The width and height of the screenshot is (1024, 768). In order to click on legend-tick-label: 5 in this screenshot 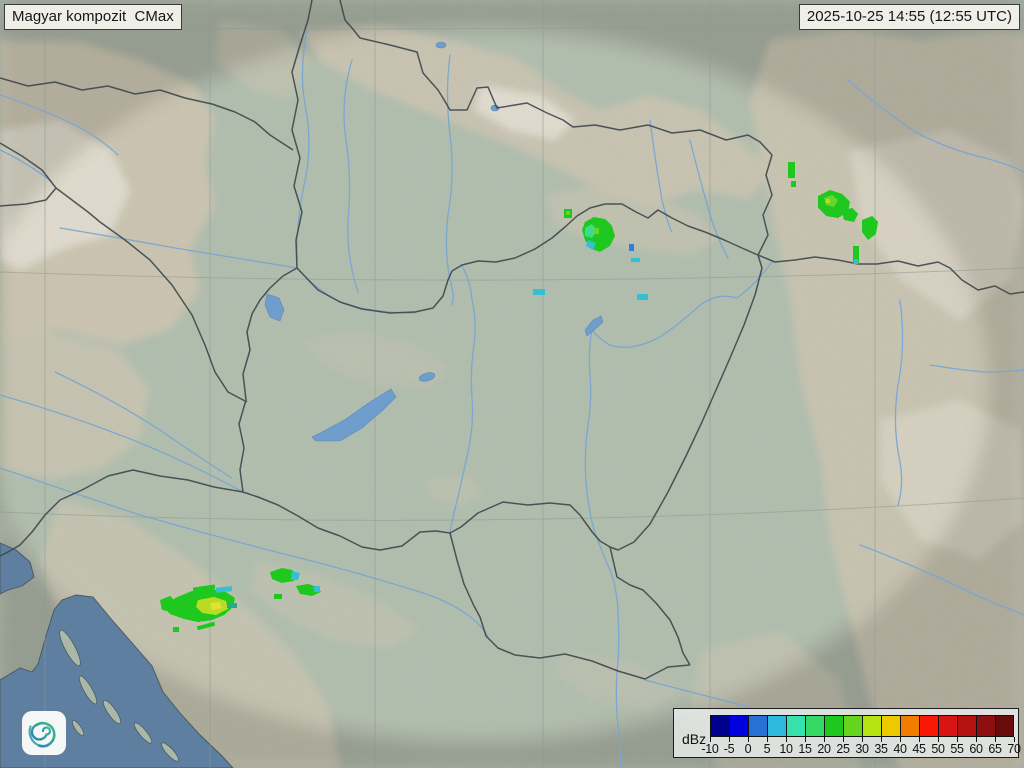, I will do `click(767, 749)`.